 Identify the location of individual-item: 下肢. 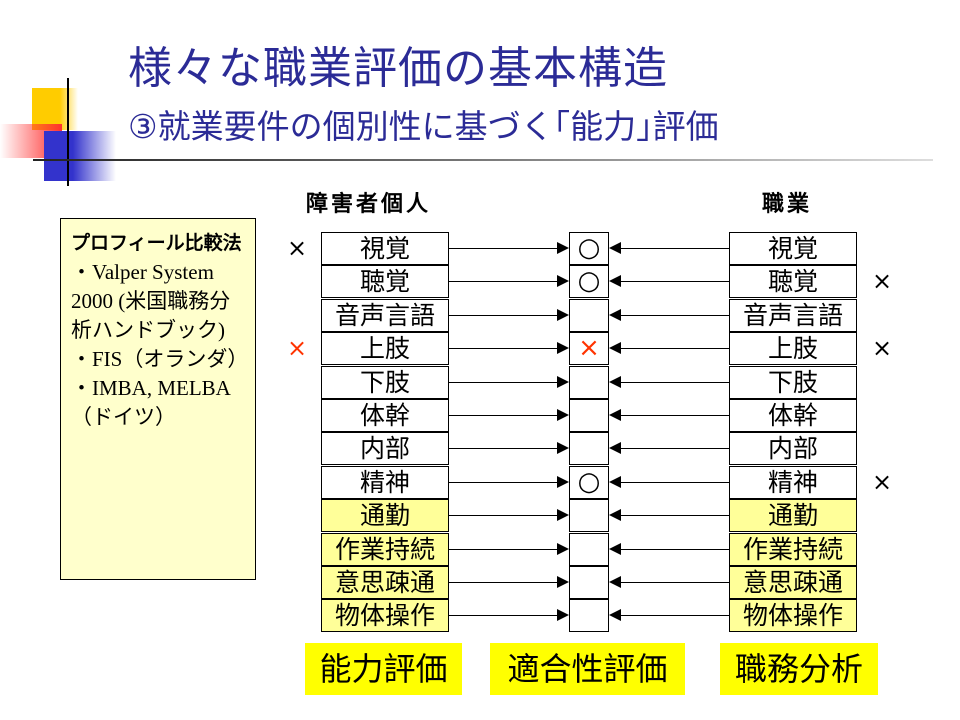
(385, 382).